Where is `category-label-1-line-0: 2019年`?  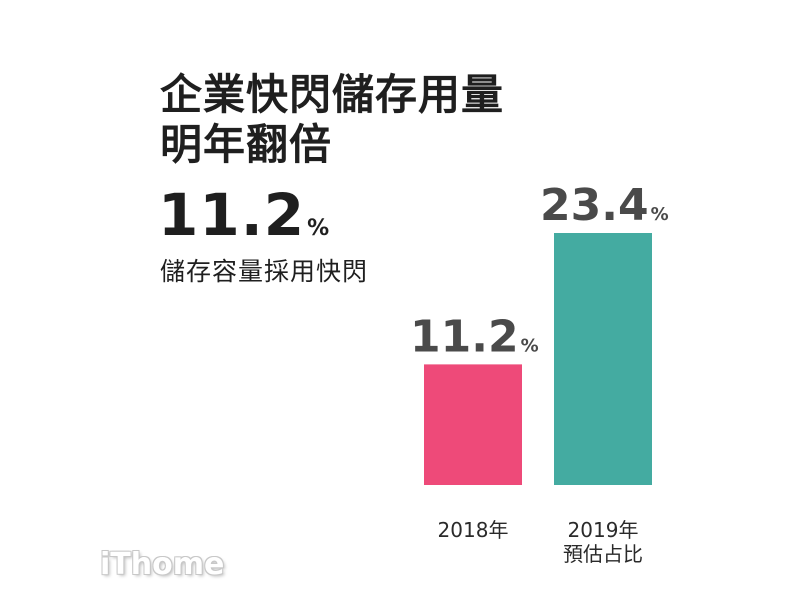
category-label-1-line-0: 2019年 is located at coordinates (603, 530).